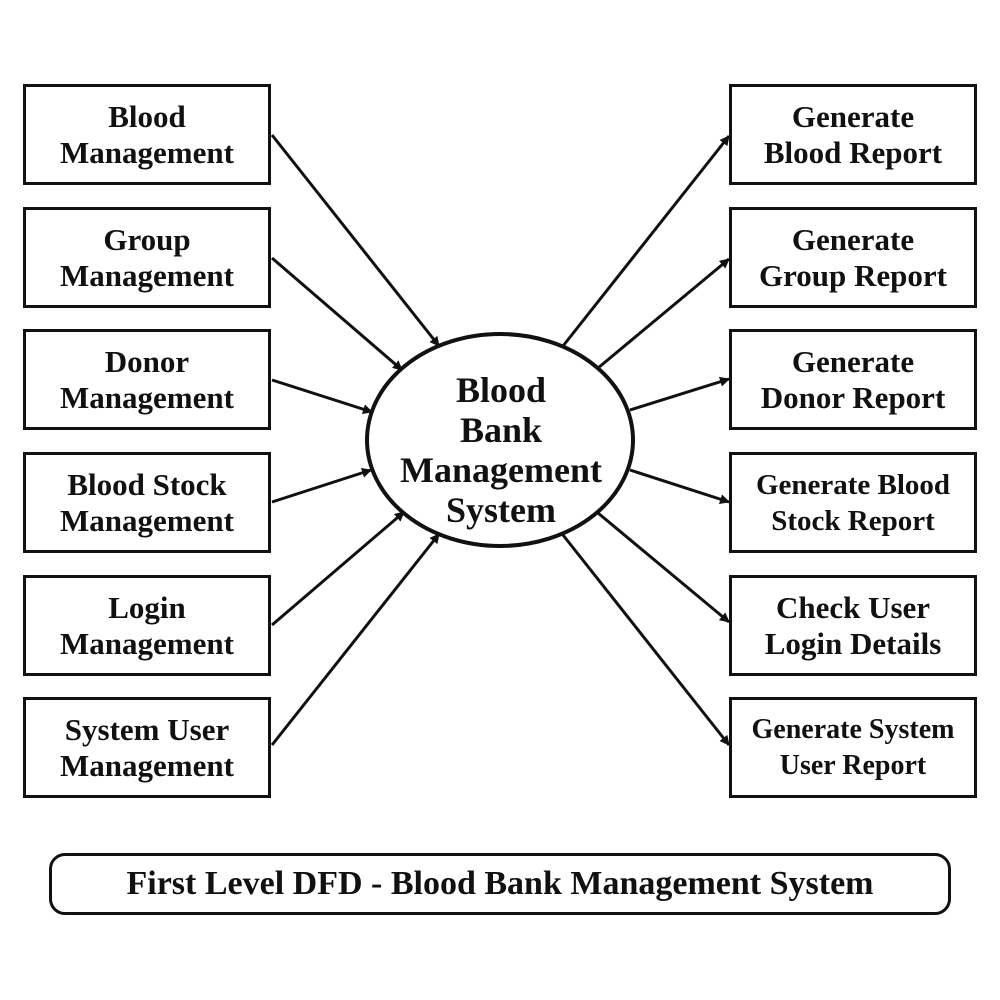  I want to click on input-box-blood-management: Blood Management, so click(147, 134).